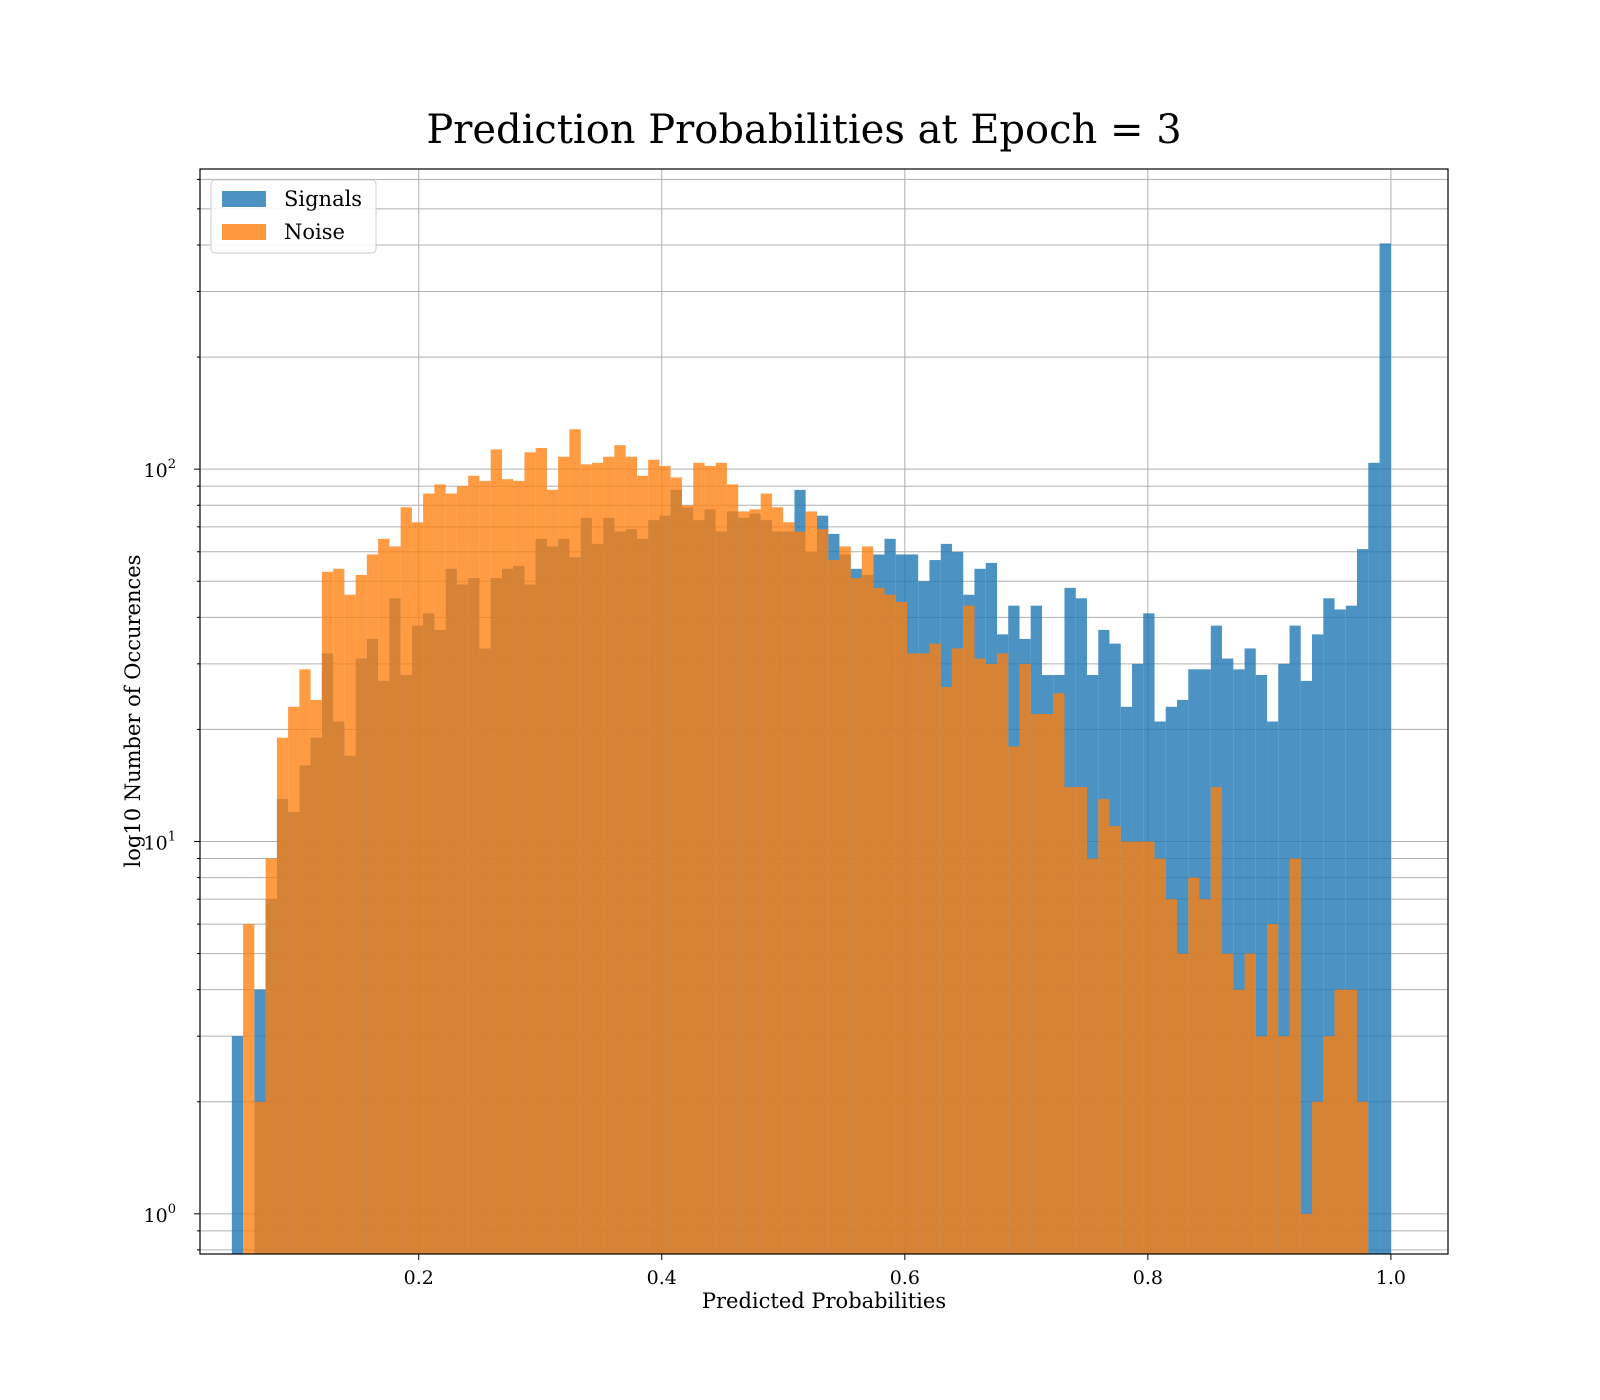  Describe the element at coordinates (1391, 1278) in the screenshot. I see `x-tick-label: 1.0` at that location.